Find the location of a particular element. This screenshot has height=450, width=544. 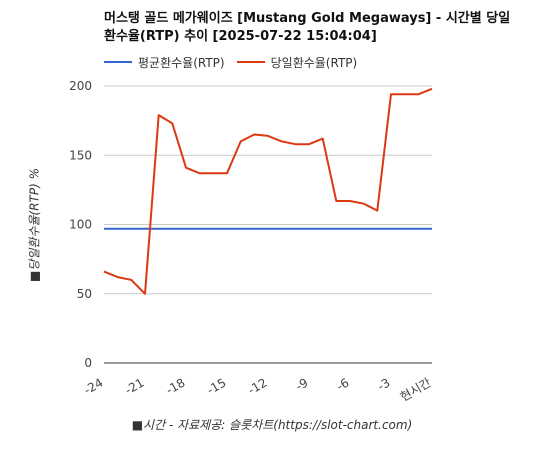

x-tick-label: -18 is located at coordinates (176, 386).